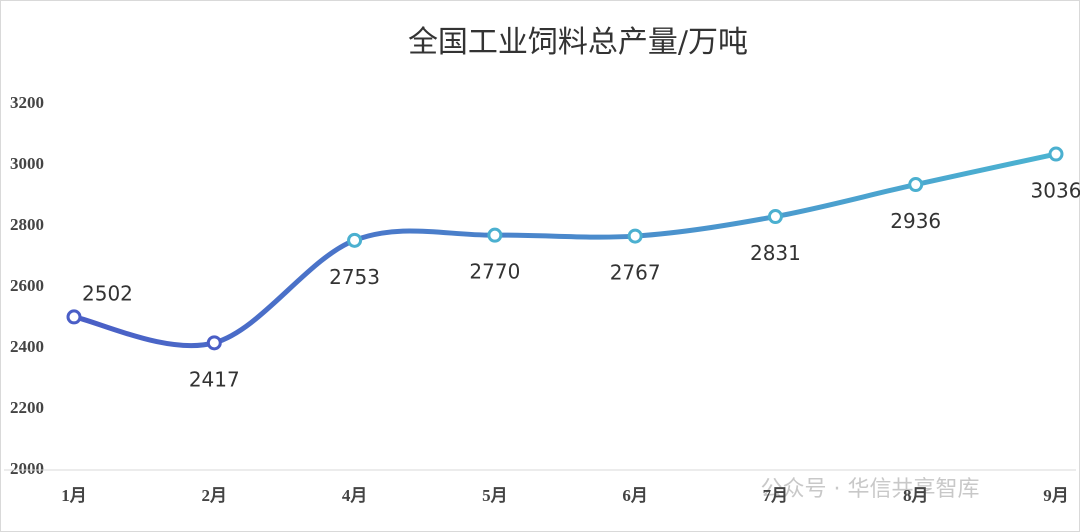 The height and width of the screenshot is (532, 1080). I want to click on data-label: 2770, so click(494, 272).